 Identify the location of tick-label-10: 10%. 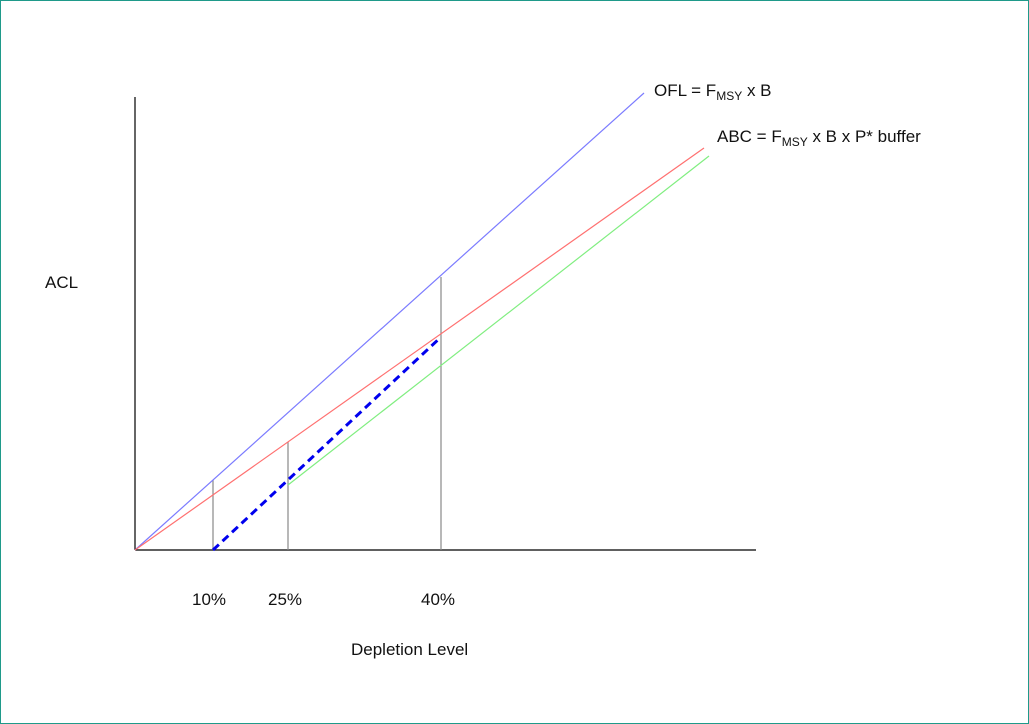
(209, 599).